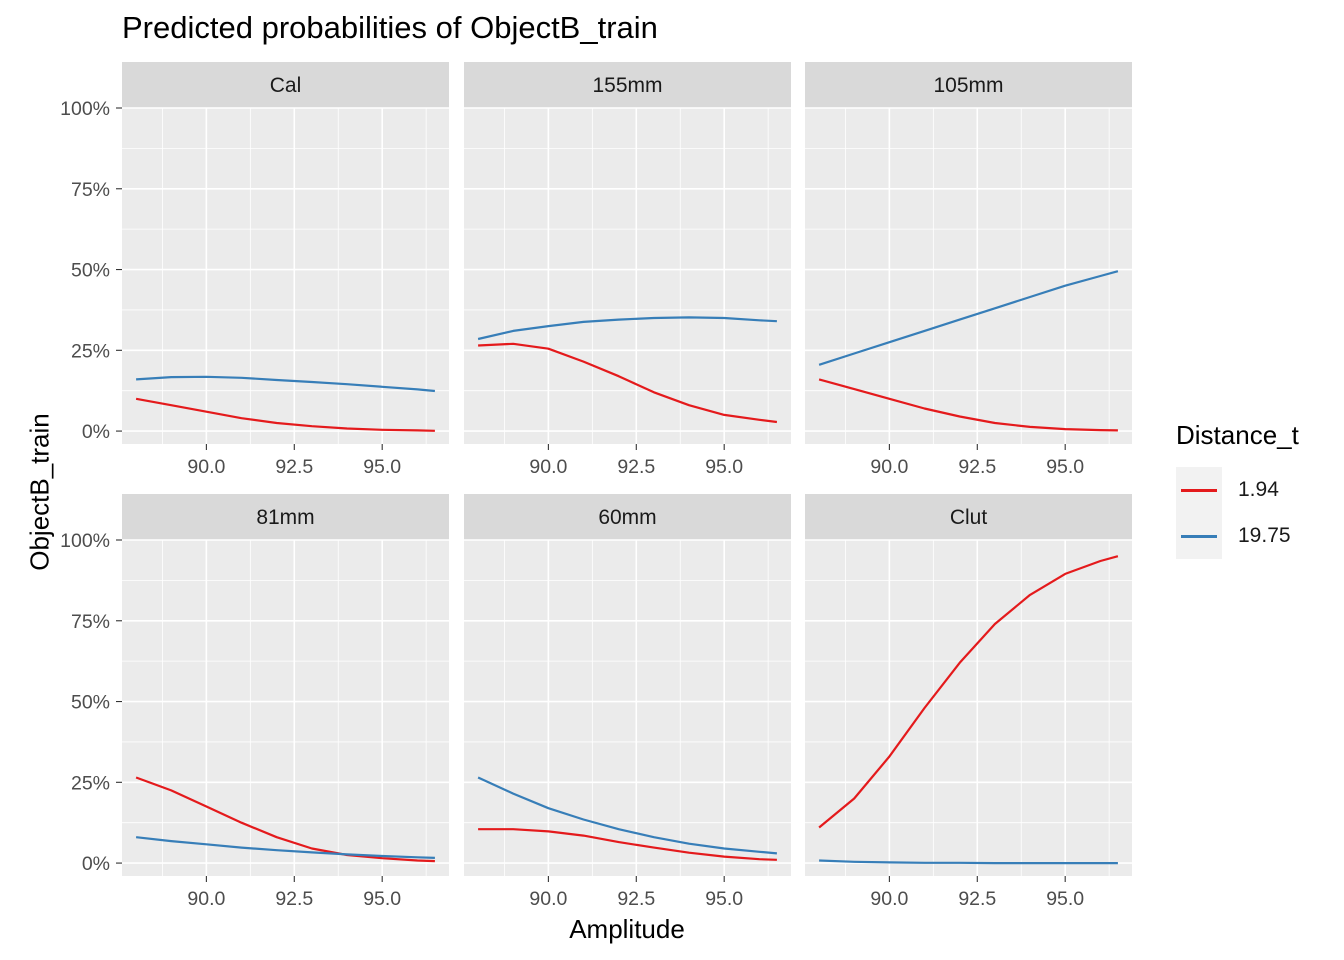 Image resolution: width=1344 pixels, height=960 pixels. Describe the element at coordinates (1258, 489) in the screenshot. I see `legend-label: 1.94` at that location.